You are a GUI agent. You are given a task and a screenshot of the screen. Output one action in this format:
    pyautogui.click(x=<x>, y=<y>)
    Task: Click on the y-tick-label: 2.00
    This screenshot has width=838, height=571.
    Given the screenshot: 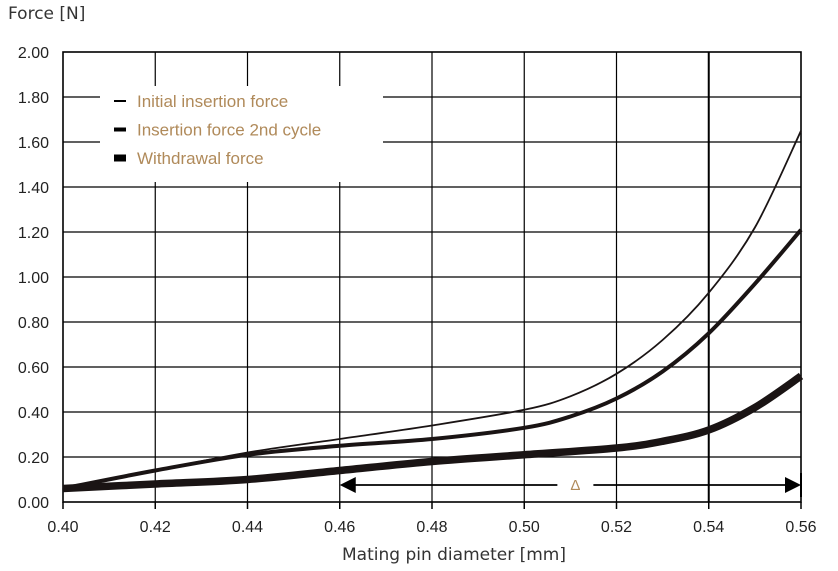 What is the action you would take?
    pyautogui.click(x=33, y=53)
    